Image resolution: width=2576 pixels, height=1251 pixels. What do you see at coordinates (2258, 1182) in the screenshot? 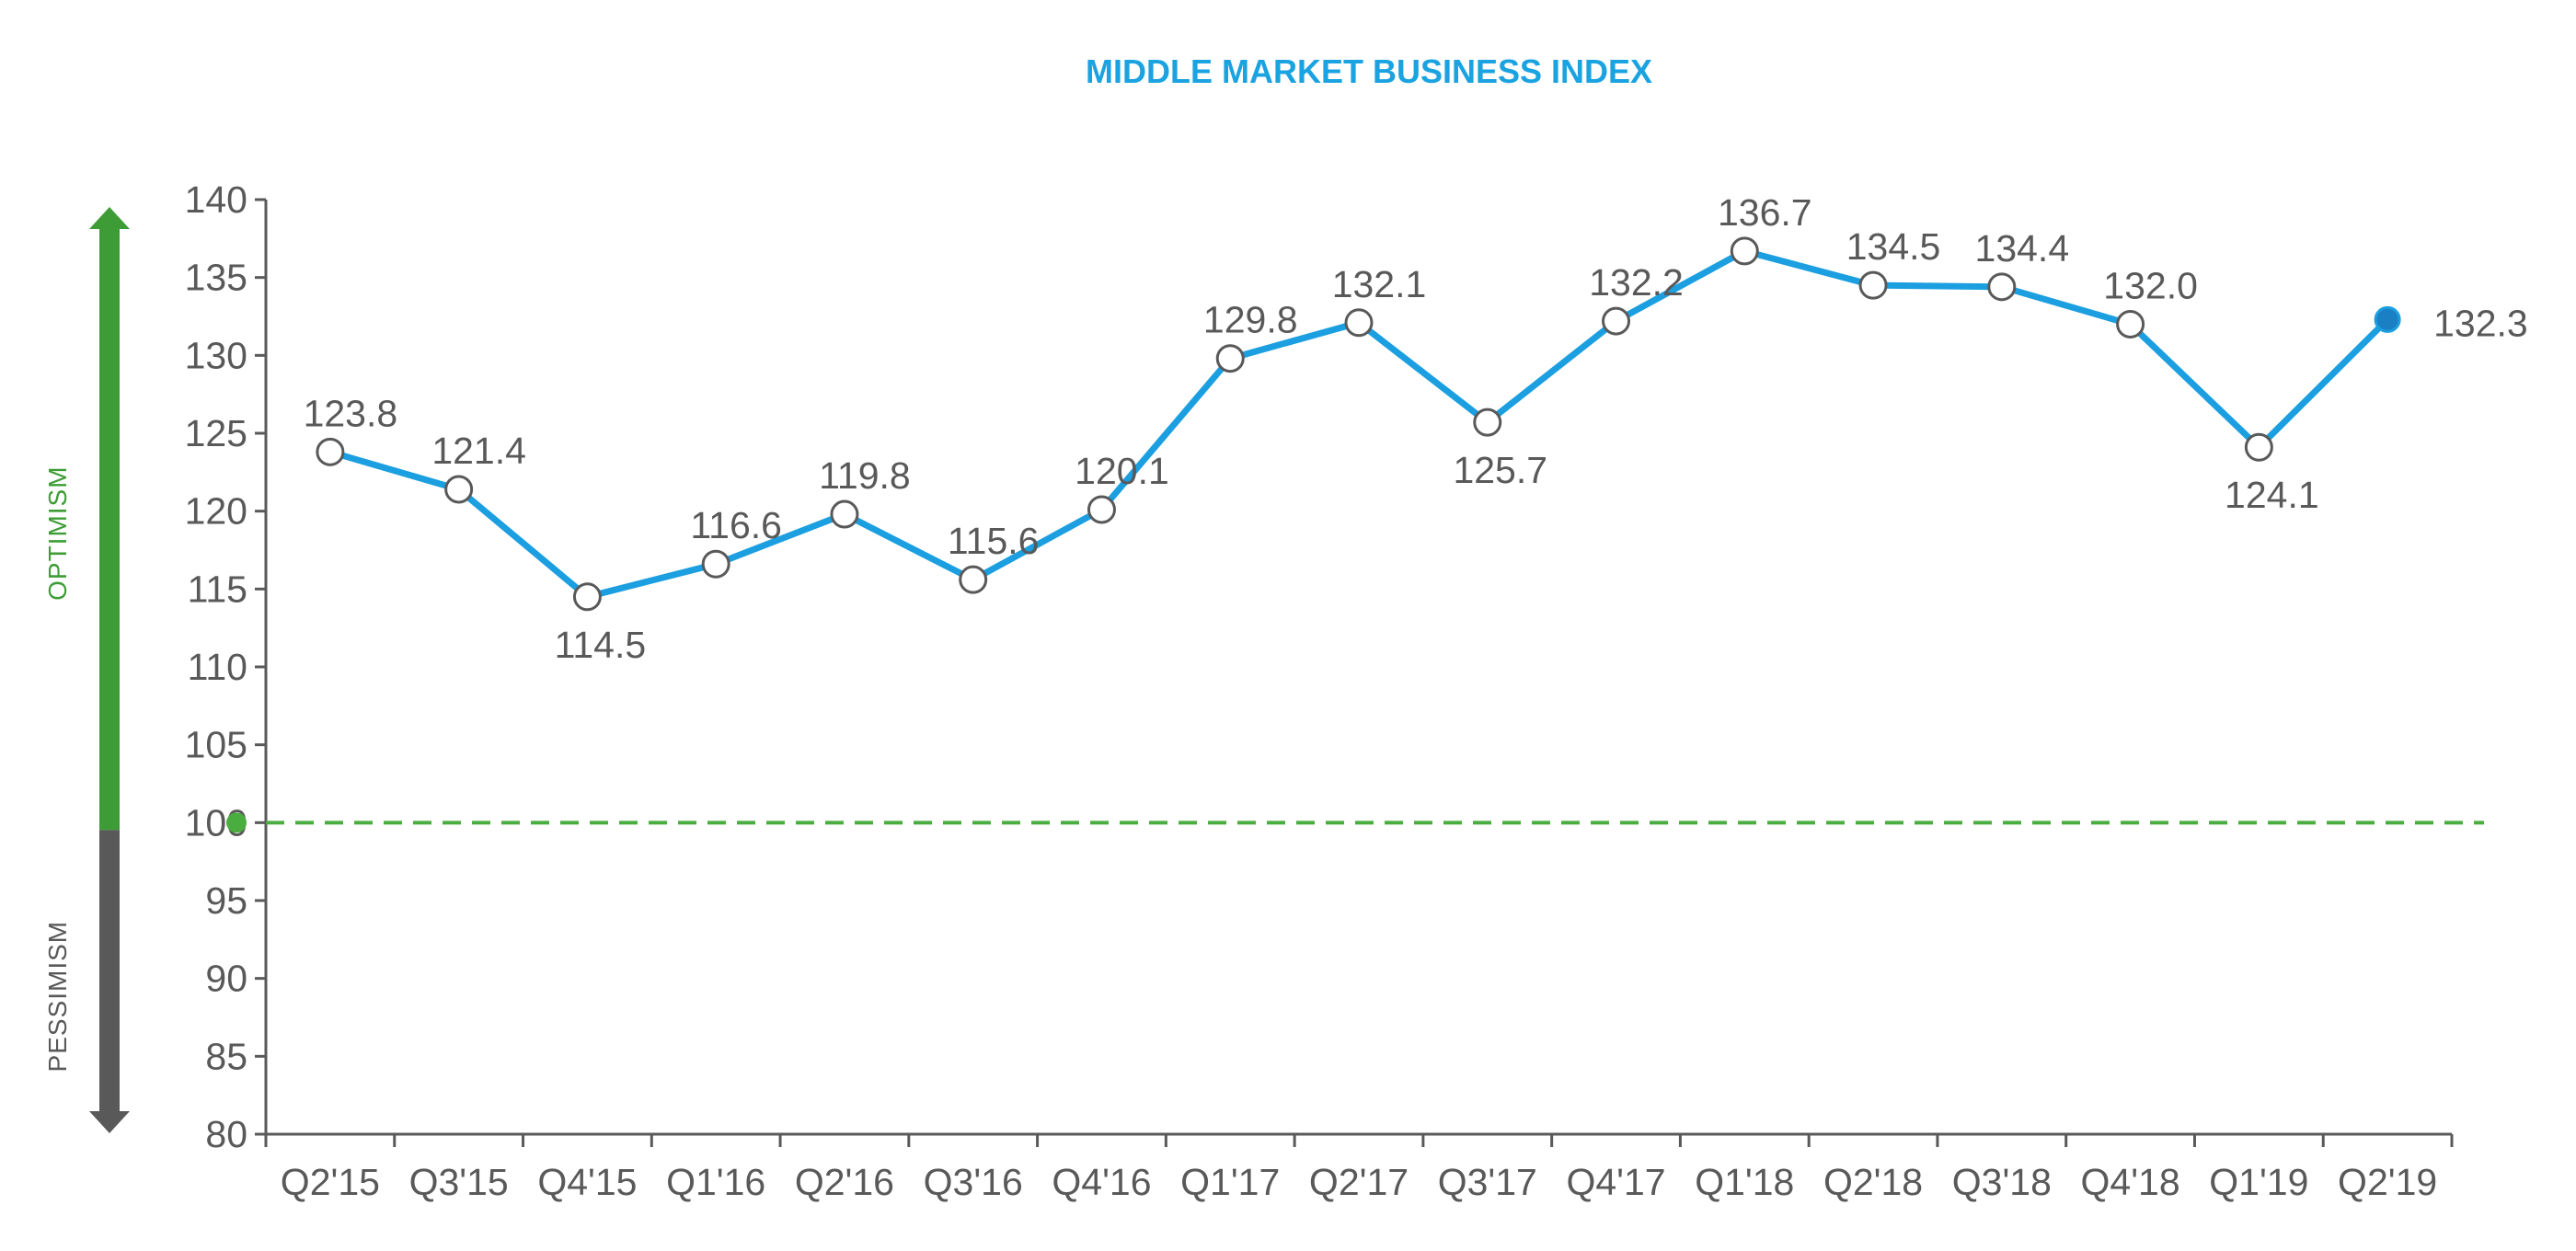
I see `x-tick-label: Q1'19` at bounding box center [2258, 1182].